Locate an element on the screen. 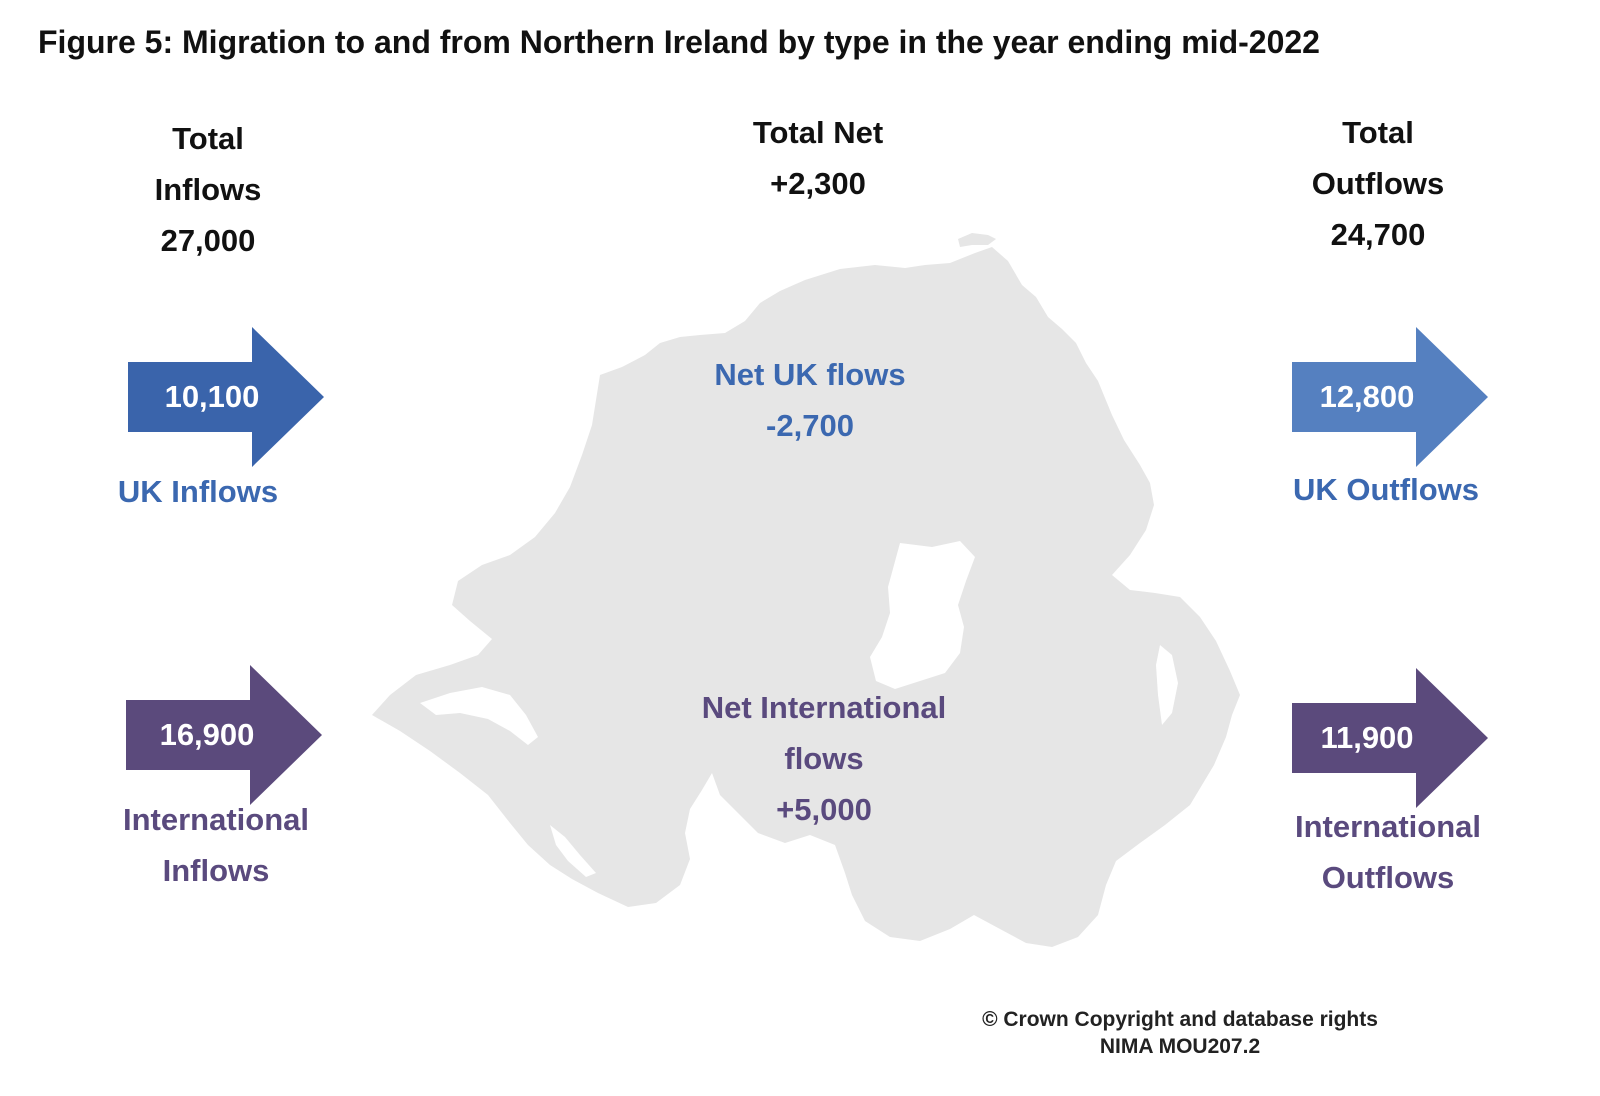  net-uk-flows: Net UK flows -2,700 is located at coordinates (810, 400).